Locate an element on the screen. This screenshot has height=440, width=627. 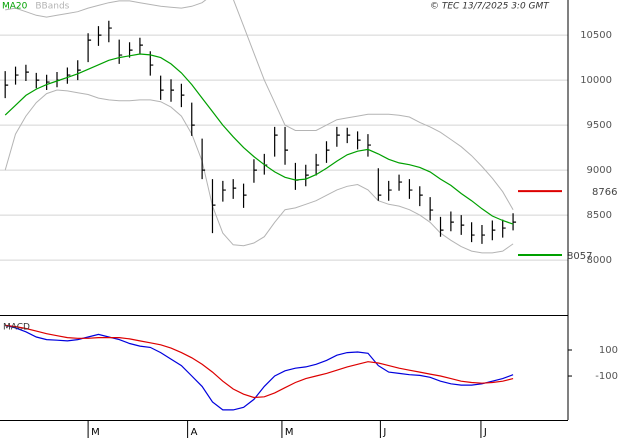
y-tick-label: 8500 is located at coordinates (599, 215).